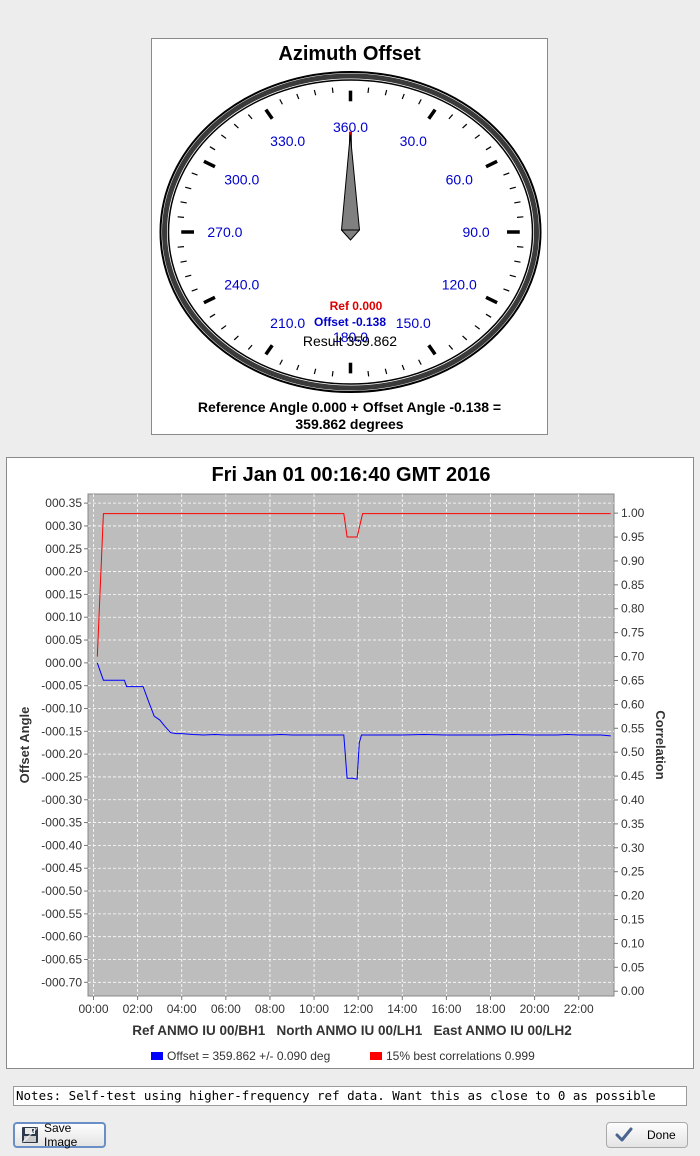 The height and width of the screenshot is (1156, 700). I want to click on y-tick-label: -000.05, so click(61, 686).